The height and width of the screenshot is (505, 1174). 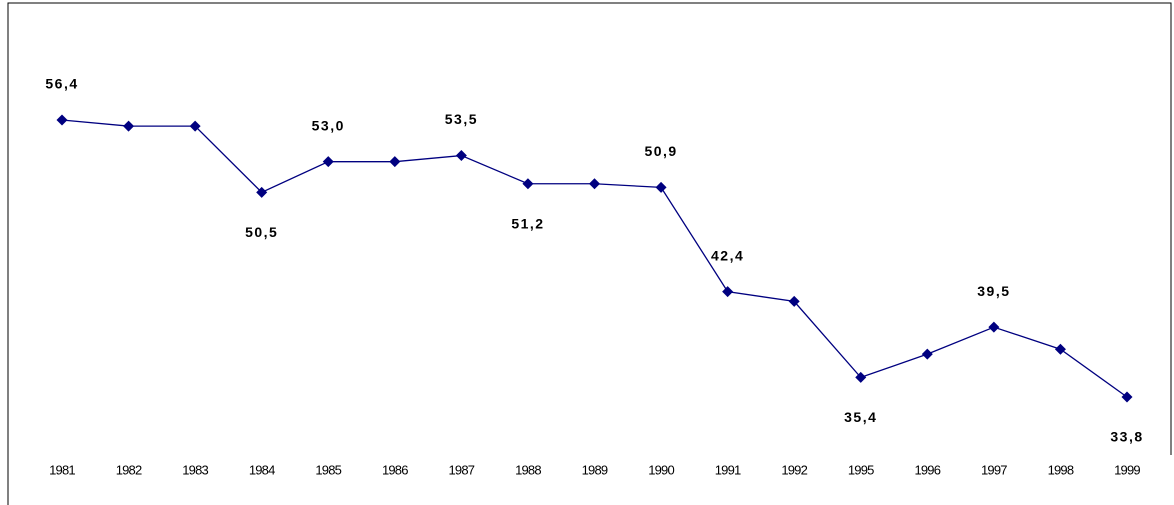 What do you see at coordinates (861, 469) in the screenshot?
I see `x-tick-label: 1995` at bounding box center [861, 469].